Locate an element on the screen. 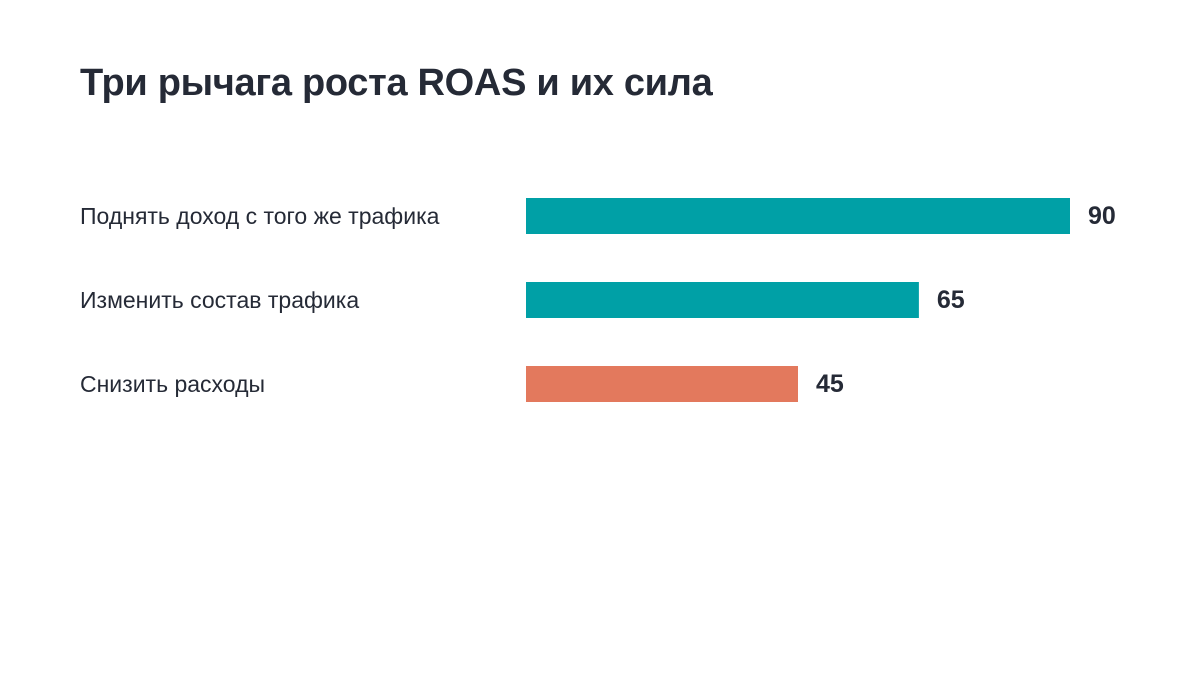 The width and height of the screenshot is (1200, 675). category-label: Снизить расходы is located at coordinates (172, 384).